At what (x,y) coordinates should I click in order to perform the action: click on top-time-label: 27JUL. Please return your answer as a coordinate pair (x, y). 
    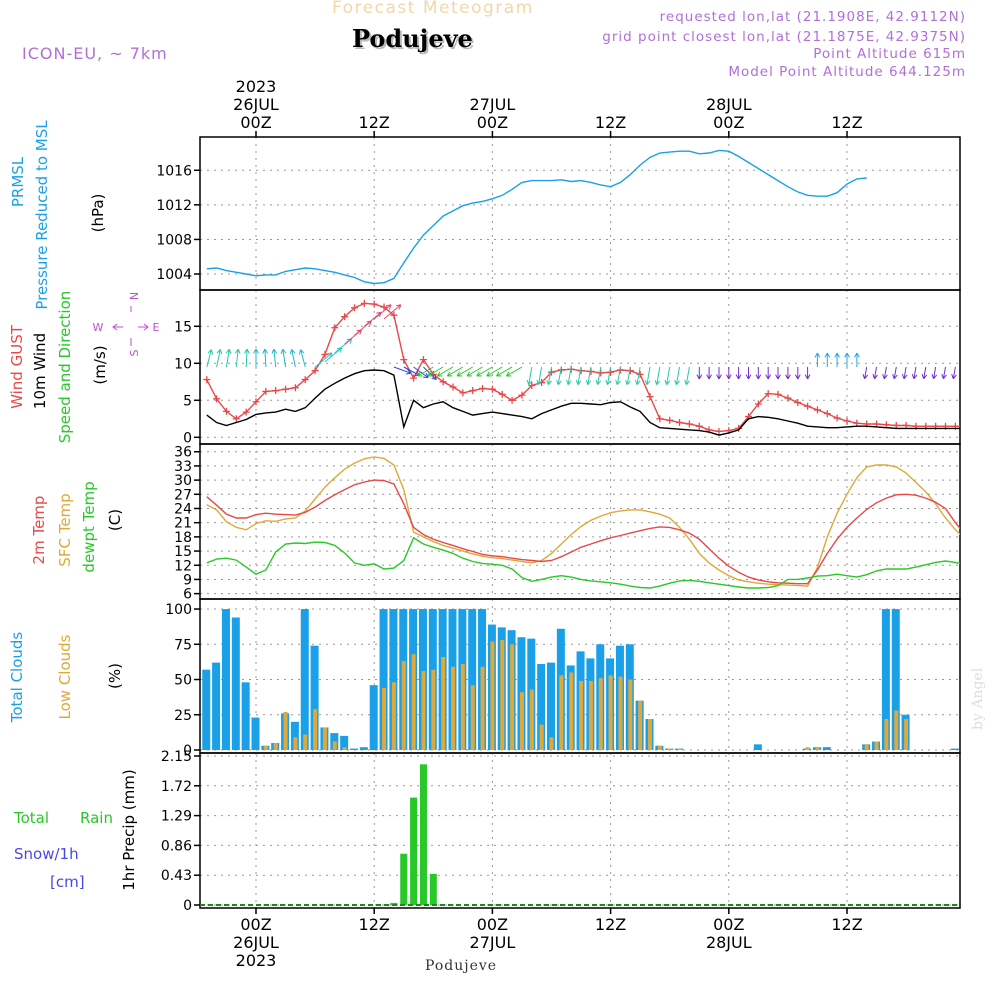
    Looking at the image, I should click on (493, 104).